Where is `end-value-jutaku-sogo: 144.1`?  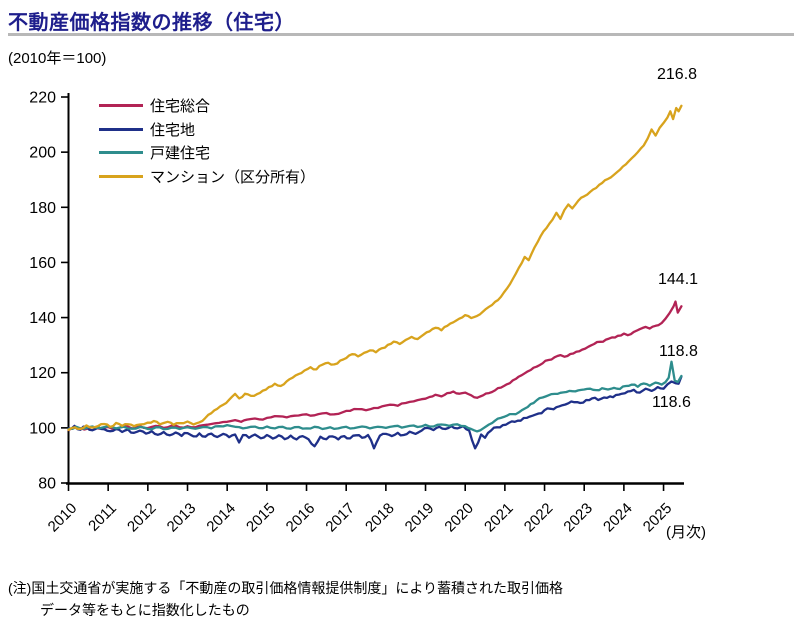 end-value-jutaku-sogo: 144.1 is located at coordinates (678, 279).